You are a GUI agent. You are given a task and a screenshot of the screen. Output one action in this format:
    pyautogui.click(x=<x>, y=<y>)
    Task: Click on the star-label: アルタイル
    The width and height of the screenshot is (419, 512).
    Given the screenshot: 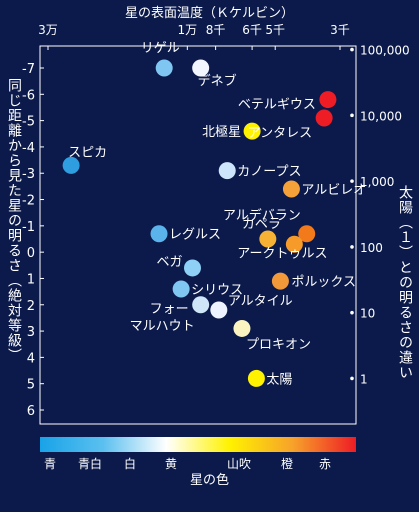 What is the action you would take?
    pyautogui.click(x=260, y=301)
    